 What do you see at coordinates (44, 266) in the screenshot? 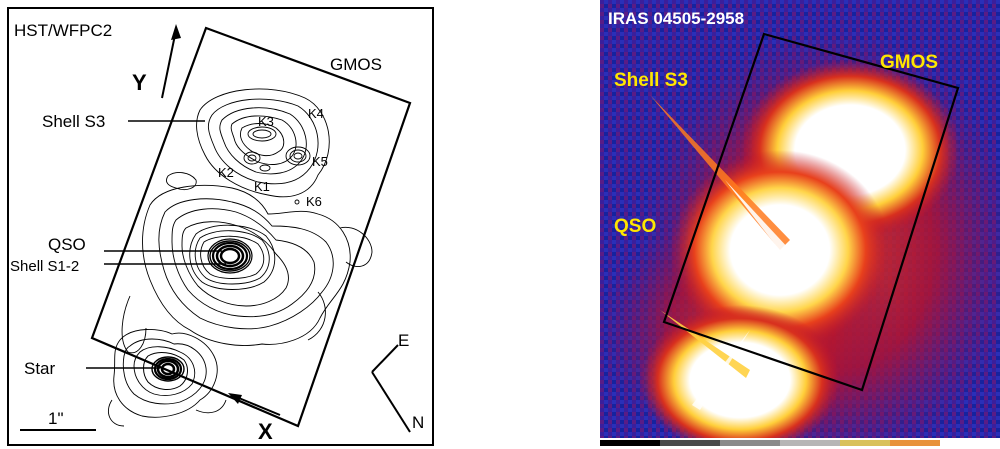
I see `shell-s12-label: Shell S1-2` at bounding box center [44, 266].